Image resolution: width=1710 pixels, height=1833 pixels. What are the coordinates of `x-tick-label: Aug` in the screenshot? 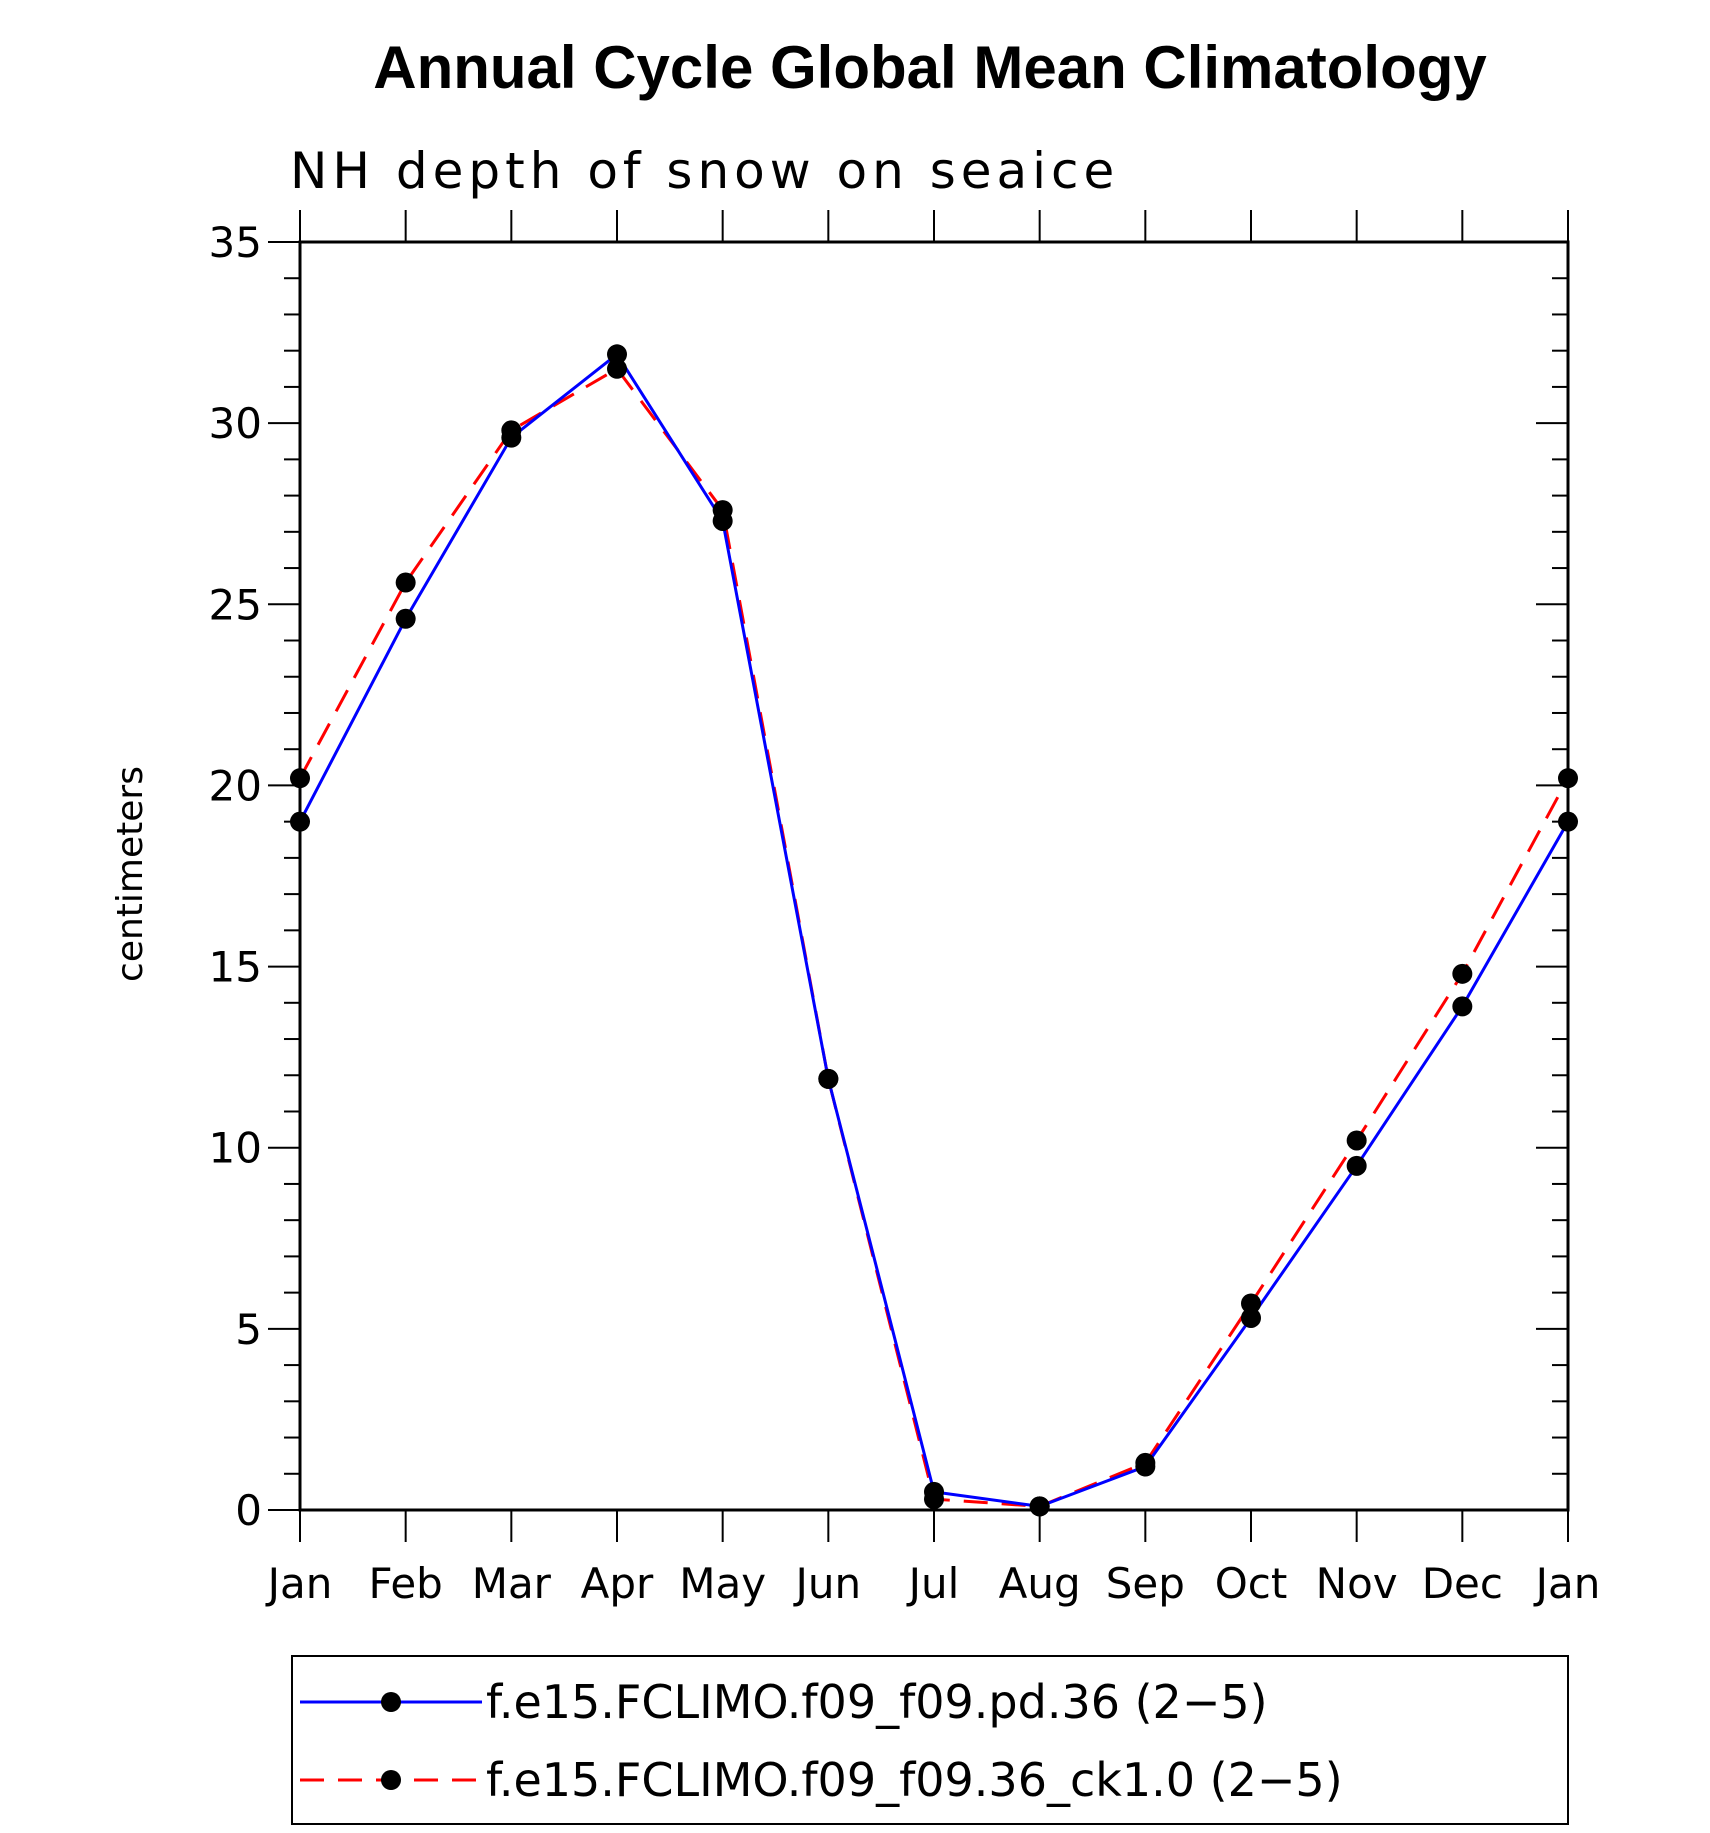 It's located at (1040, 1583).